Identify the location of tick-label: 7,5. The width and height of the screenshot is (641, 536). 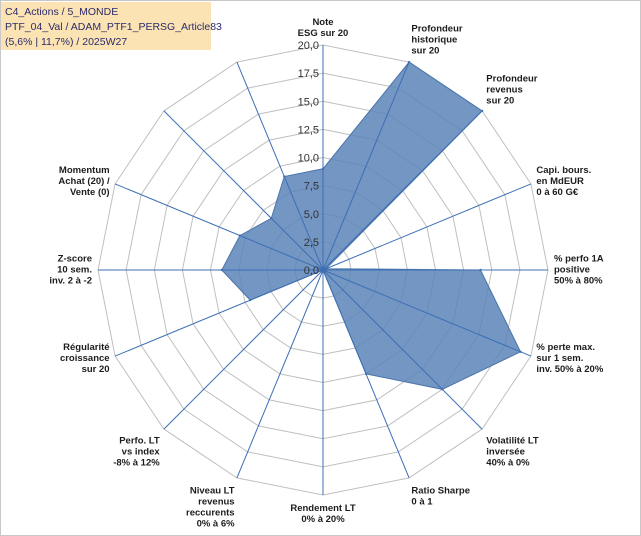
(311, 187).